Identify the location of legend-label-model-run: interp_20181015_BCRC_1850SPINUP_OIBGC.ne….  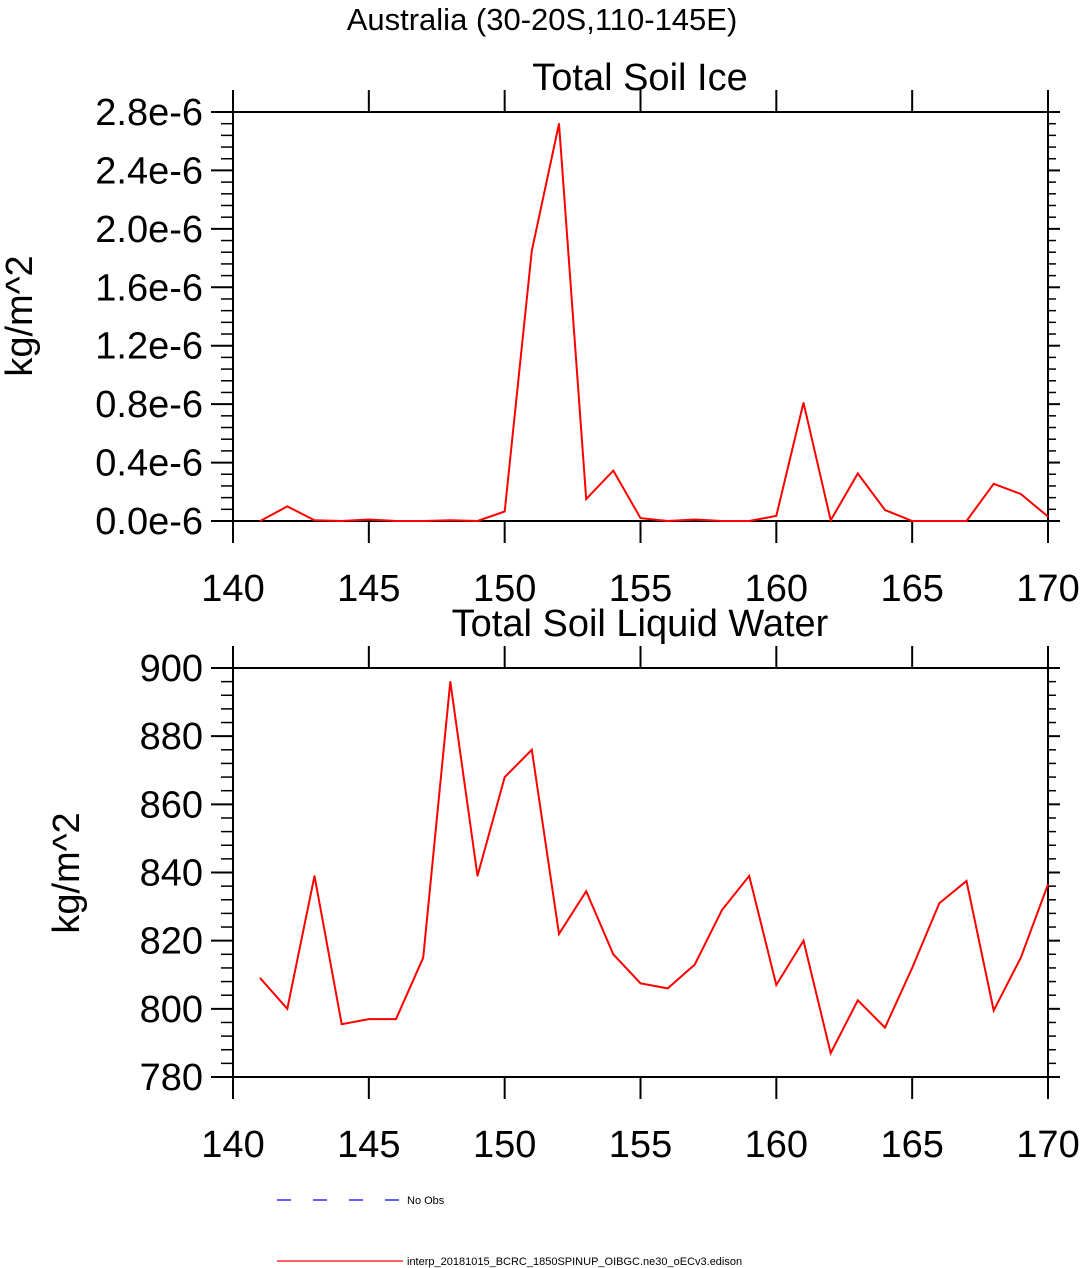
(574, 1262).